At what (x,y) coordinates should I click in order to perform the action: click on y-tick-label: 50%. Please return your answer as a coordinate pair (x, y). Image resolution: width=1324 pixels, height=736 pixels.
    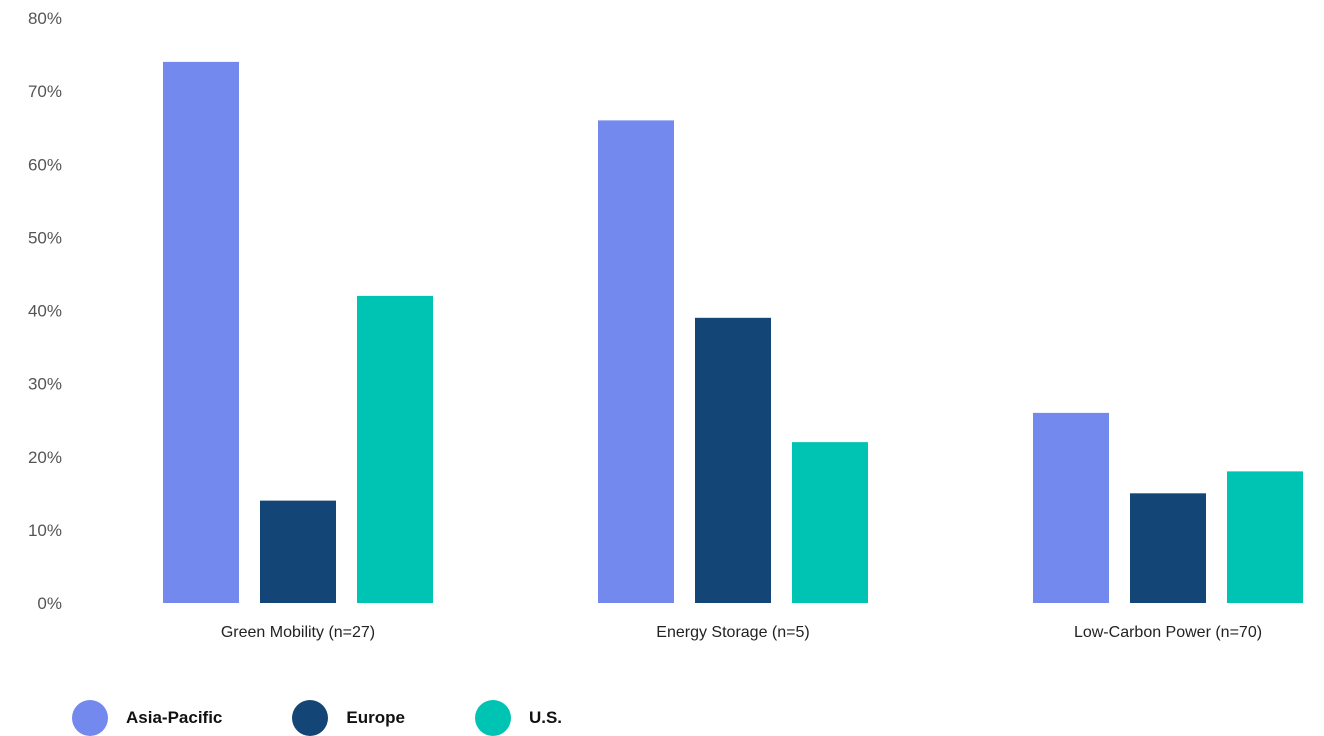
    Looking at the image, I should click on (45, 237).